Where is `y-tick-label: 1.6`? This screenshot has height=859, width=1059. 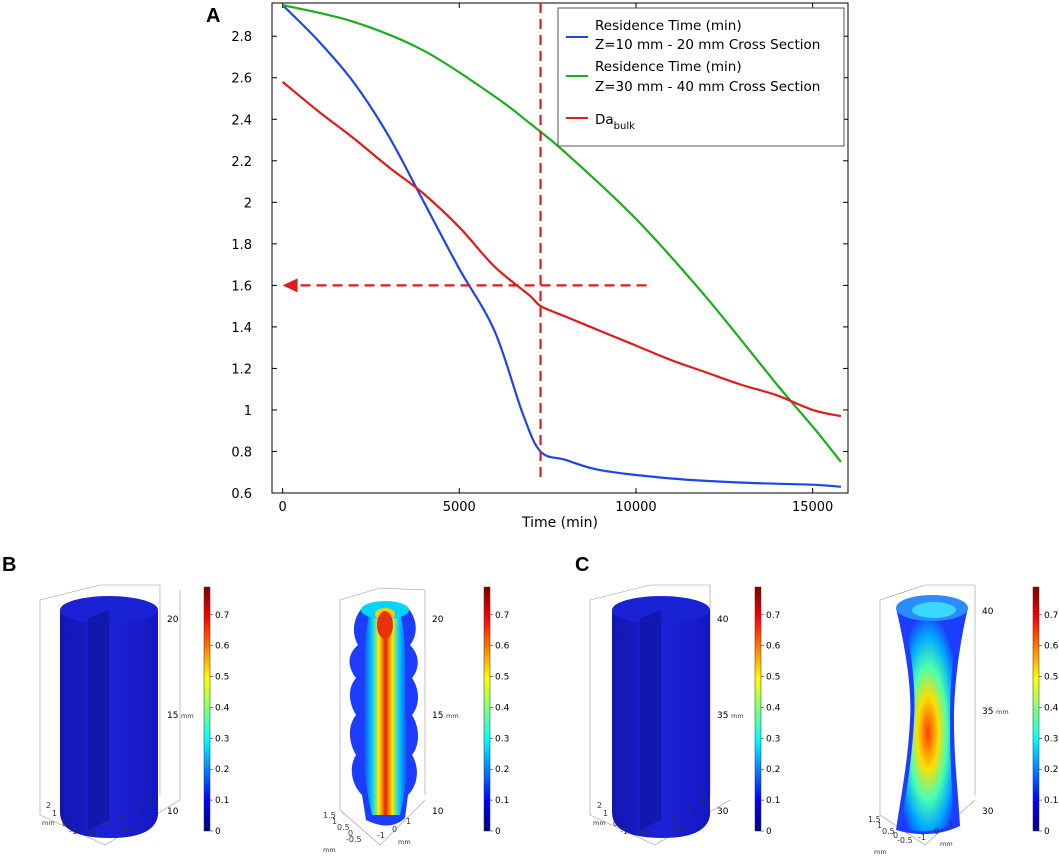
y-tick-label: 1.6 is located at coordinates (241, 286).